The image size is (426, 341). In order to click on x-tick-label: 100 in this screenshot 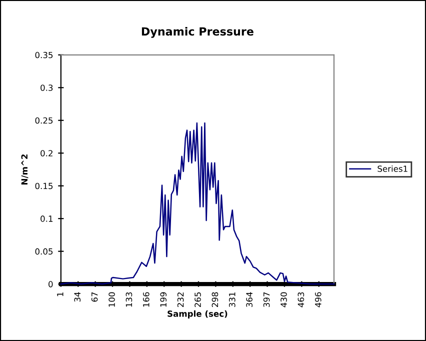, I will do `click(111, 299)`.